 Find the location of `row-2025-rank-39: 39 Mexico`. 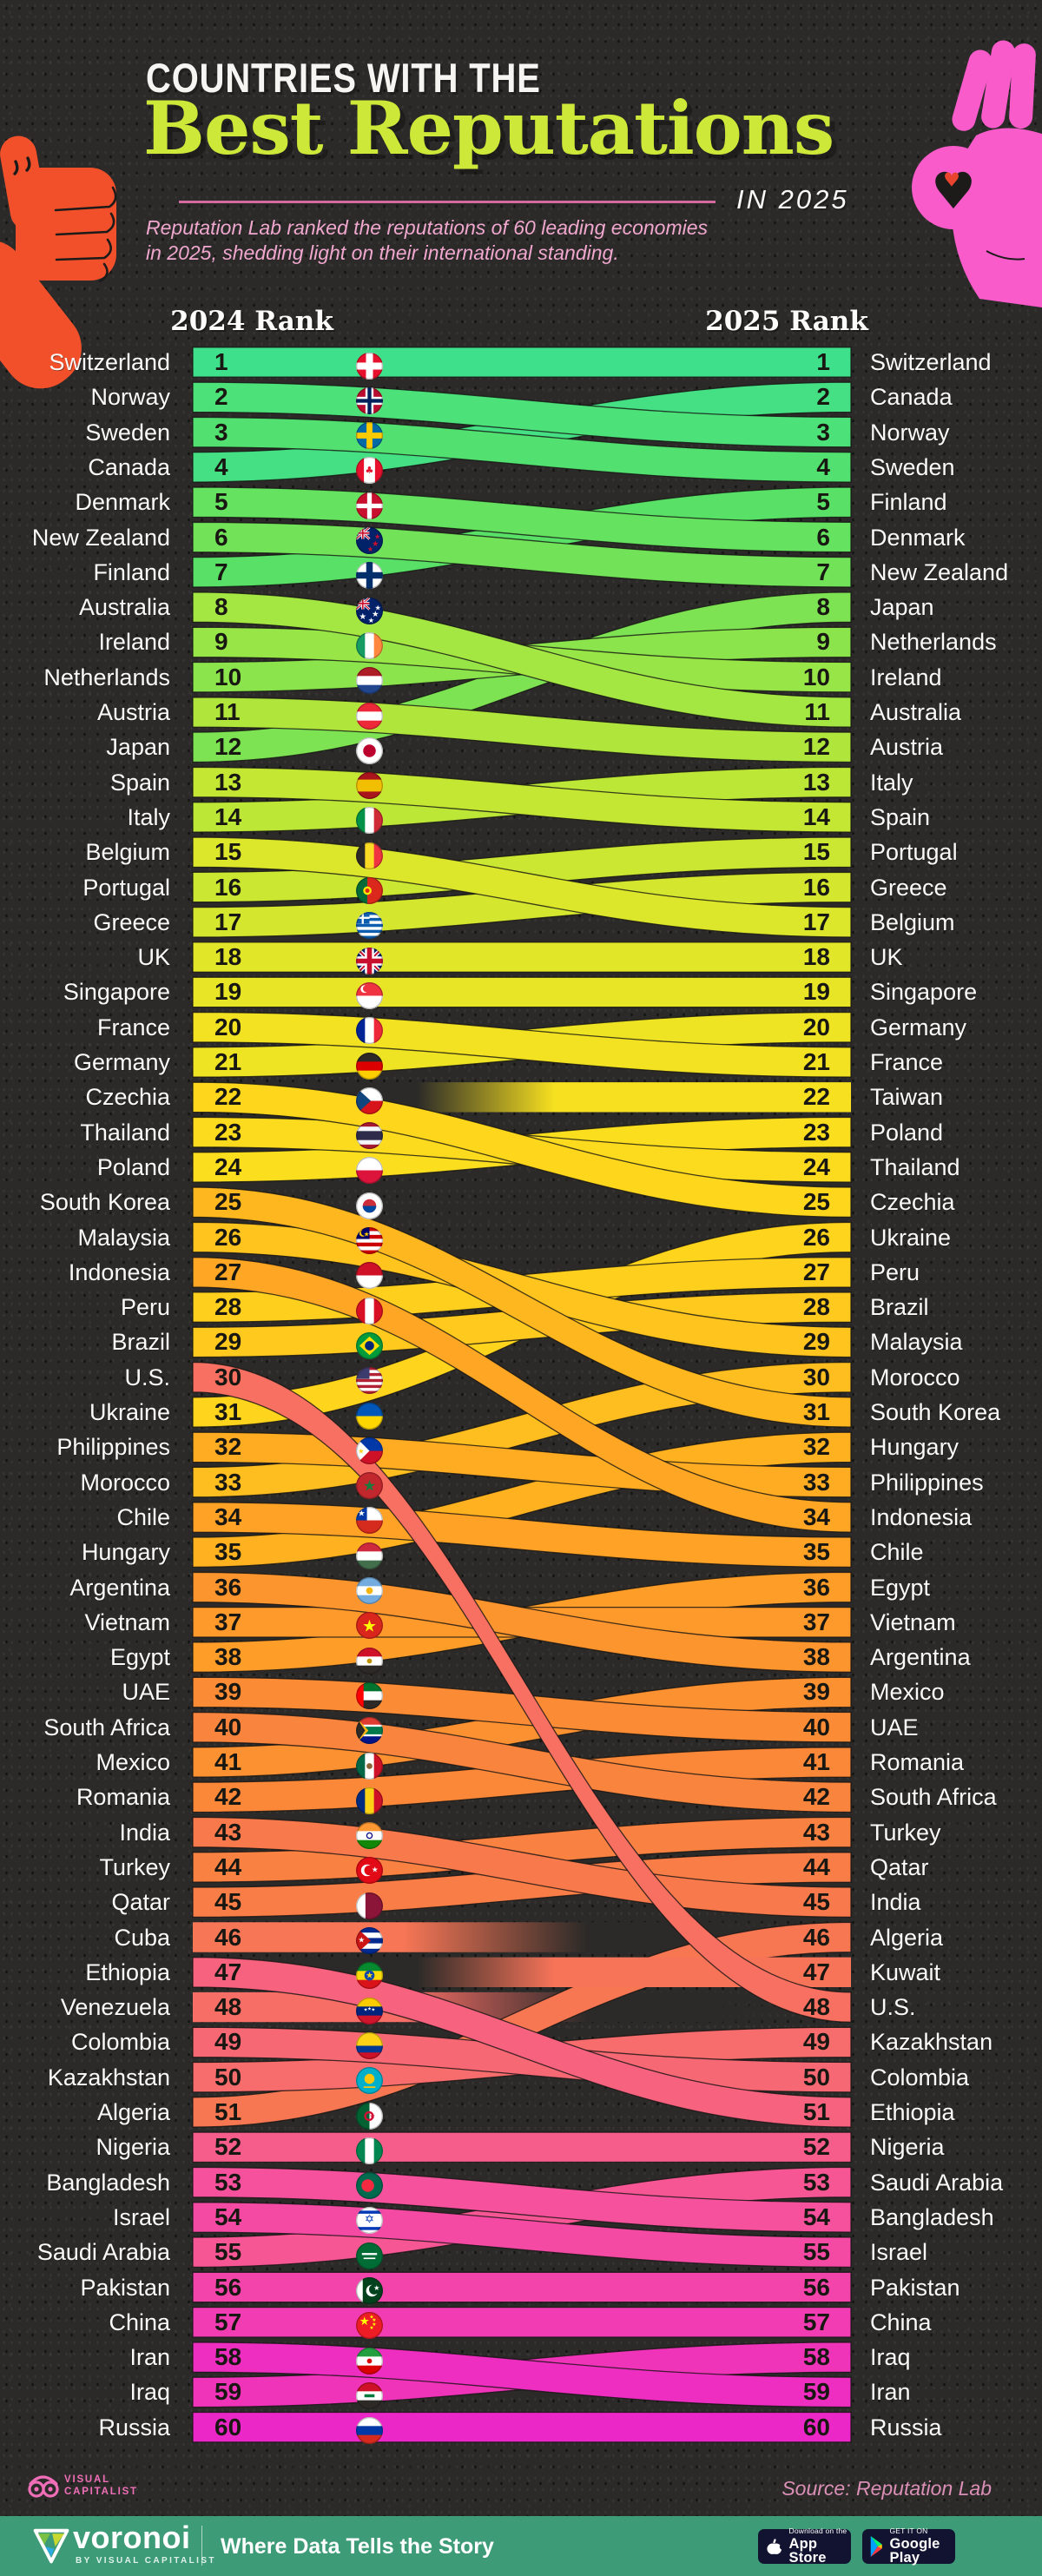

row-2025-rank-39: 39 Mexico is located at coordinates (521, 1692).